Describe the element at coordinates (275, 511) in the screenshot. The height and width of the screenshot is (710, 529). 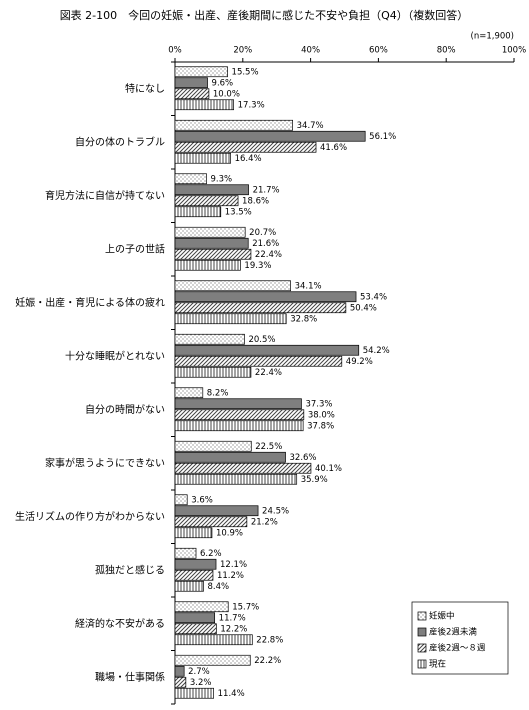
I see `value-label: 24.5%` at that location.